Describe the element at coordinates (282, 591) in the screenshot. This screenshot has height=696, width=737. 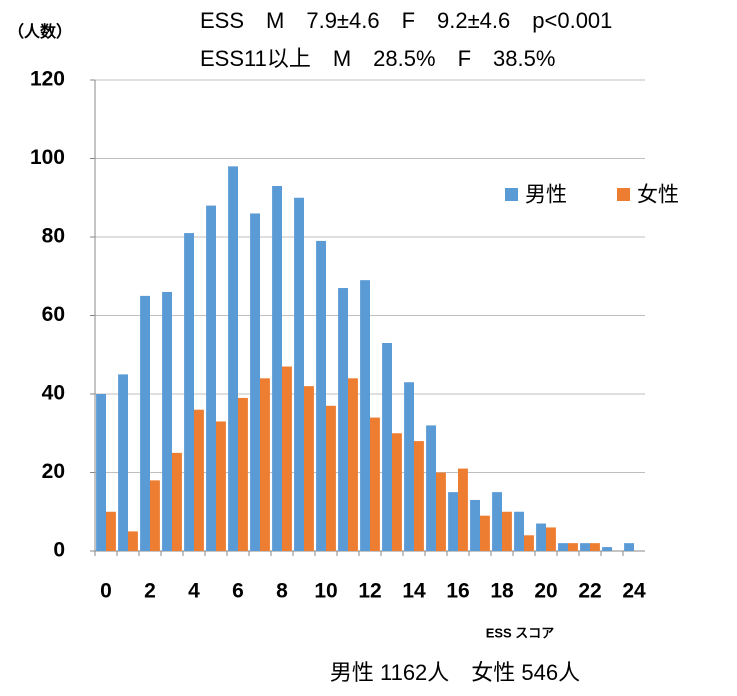
I see `x-tick-label: 8` at that location.